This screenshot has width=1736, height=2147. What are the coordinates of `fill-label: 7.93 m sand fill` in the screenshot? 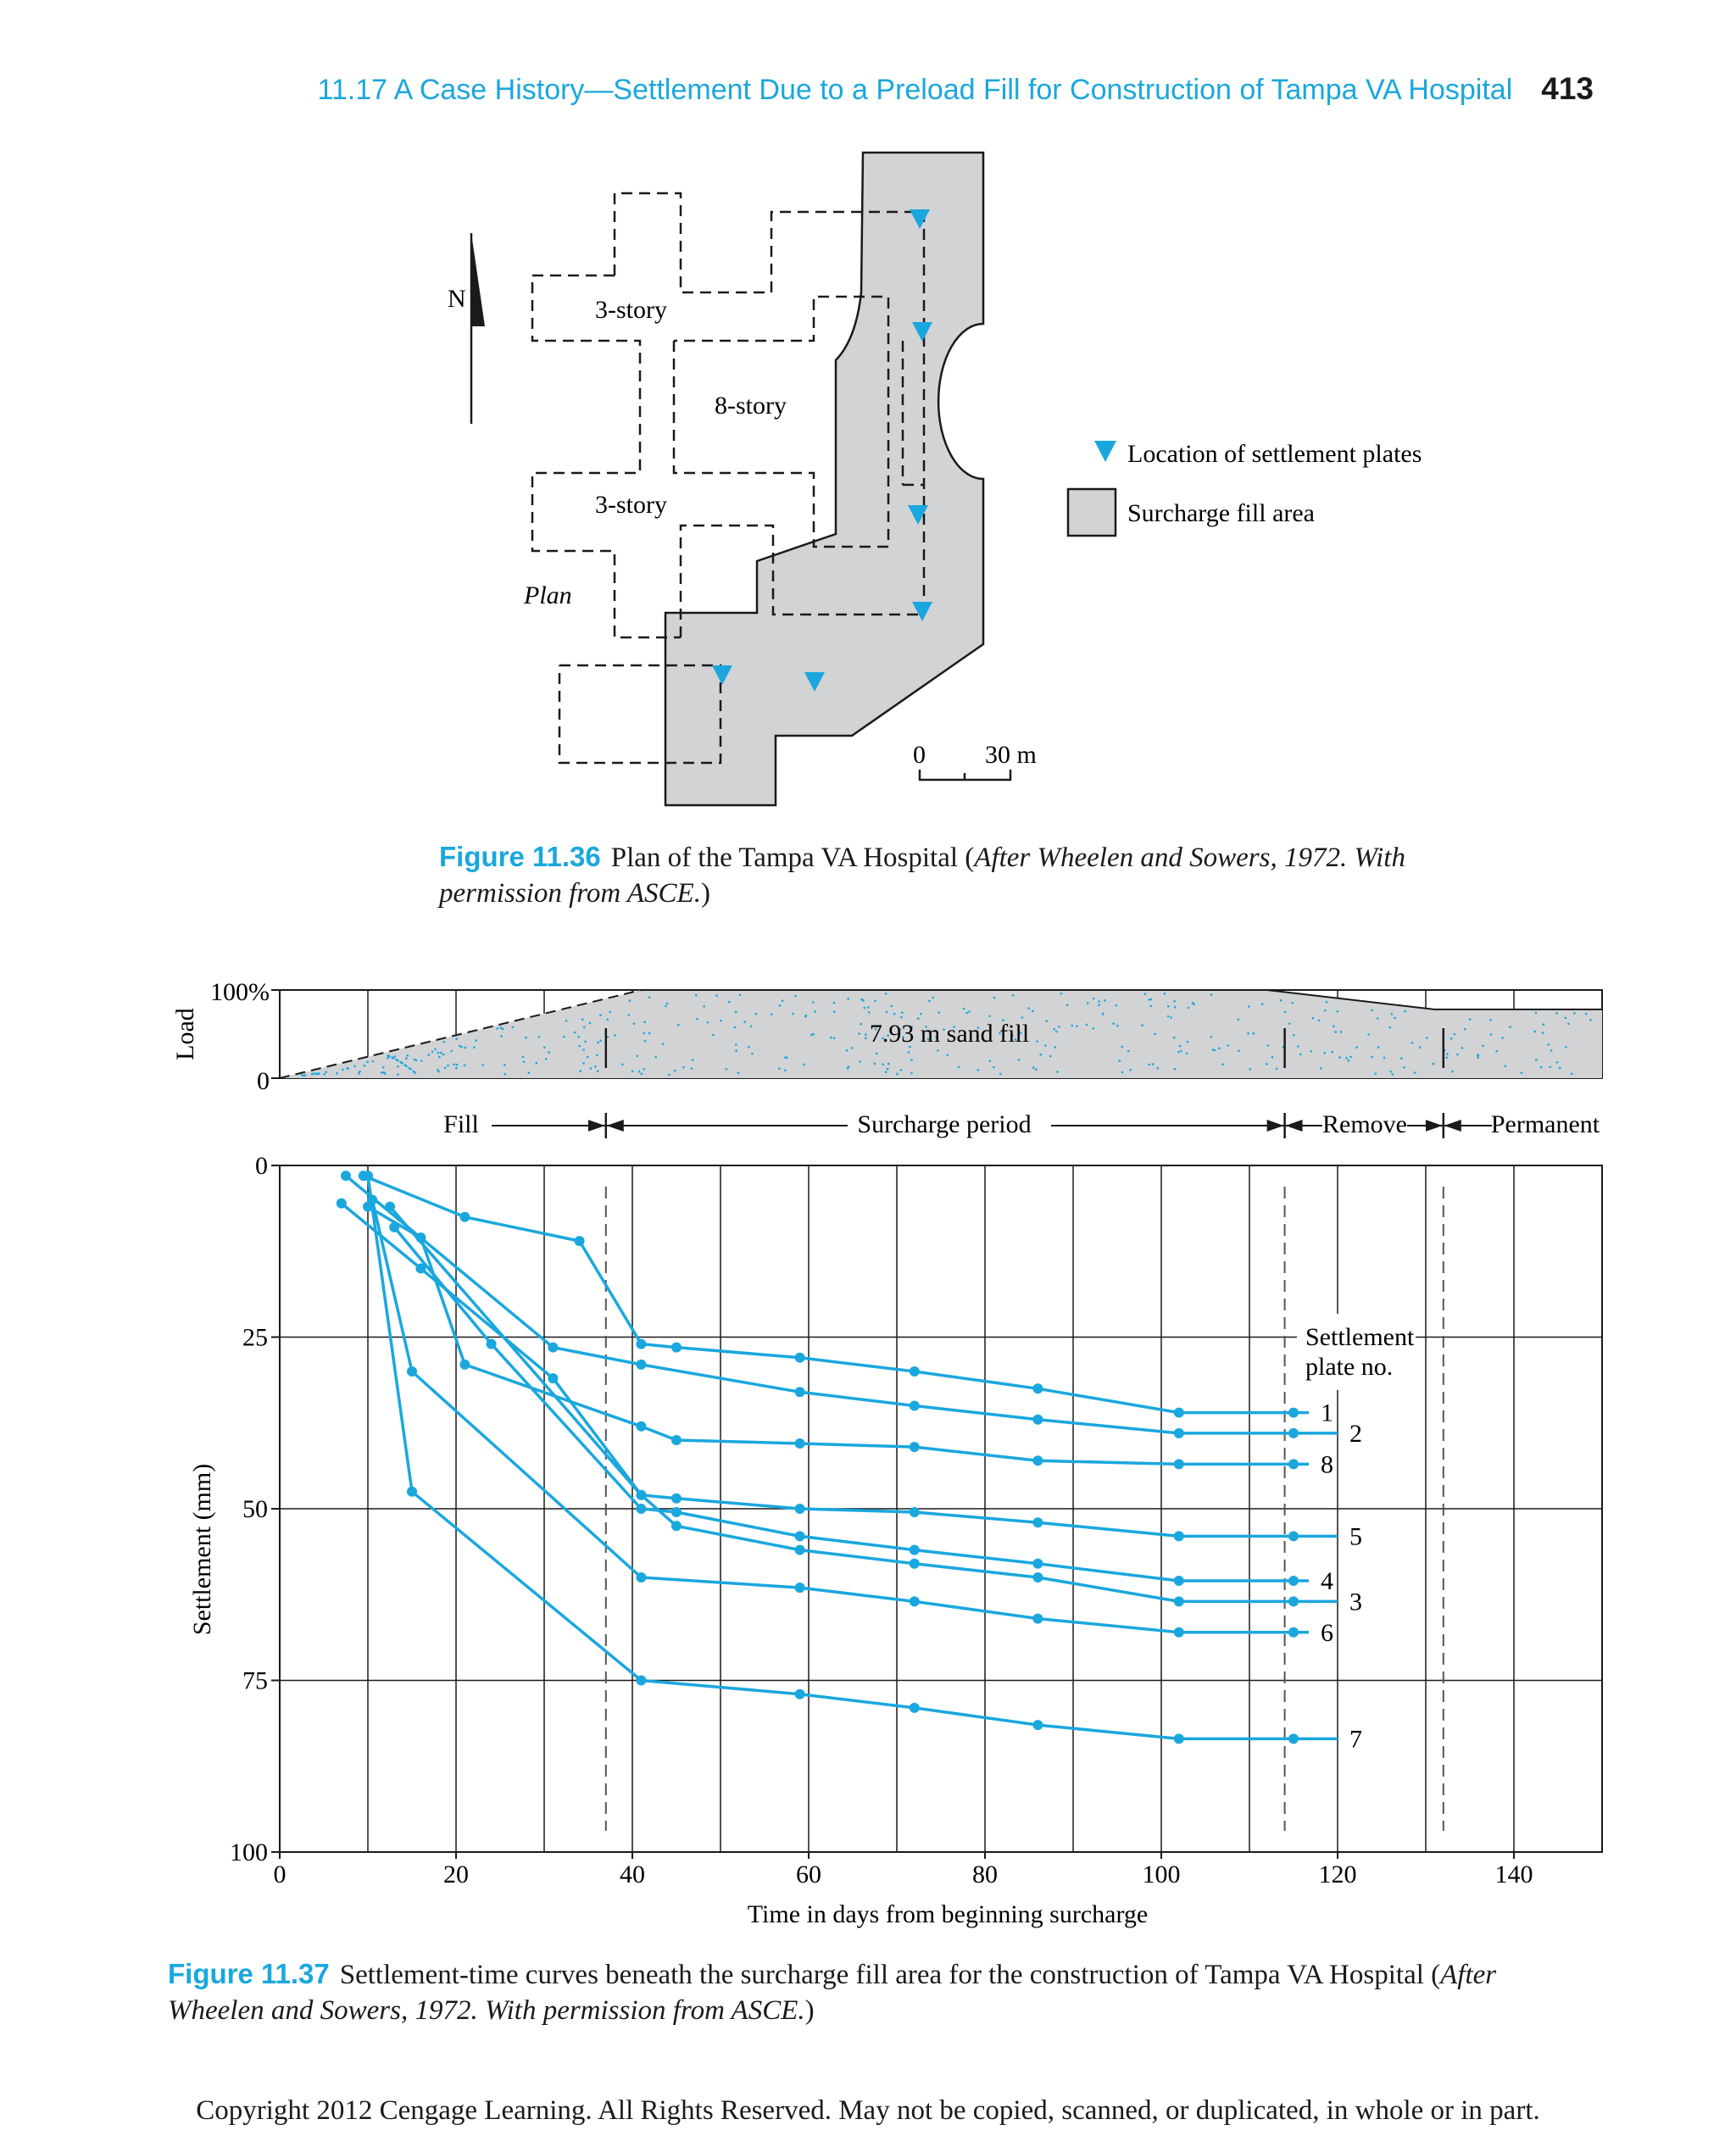 It's located at (949, 1034).